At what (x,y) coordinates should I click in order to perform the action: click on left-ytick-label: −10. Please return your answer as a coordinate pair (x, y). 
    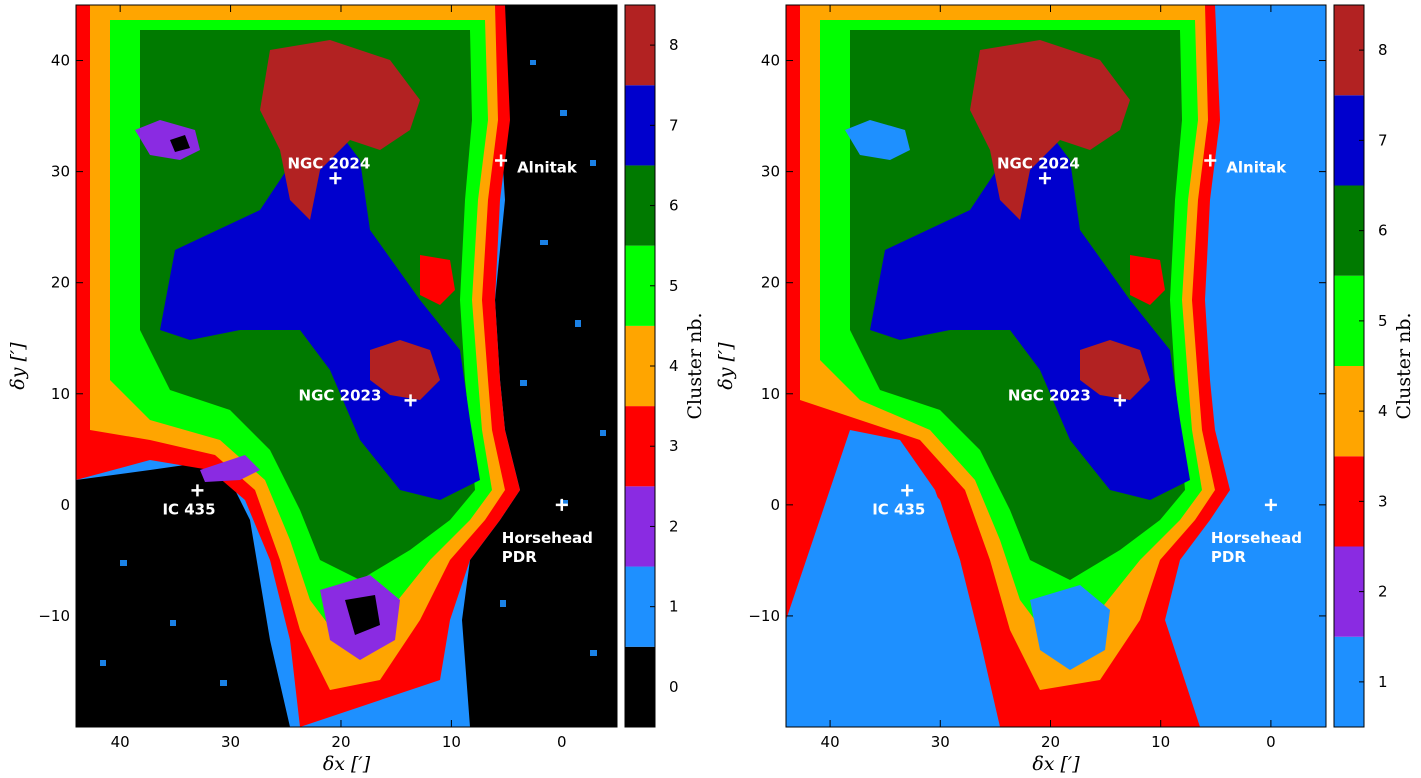
    Looking at the image, I should click on (54, 616).